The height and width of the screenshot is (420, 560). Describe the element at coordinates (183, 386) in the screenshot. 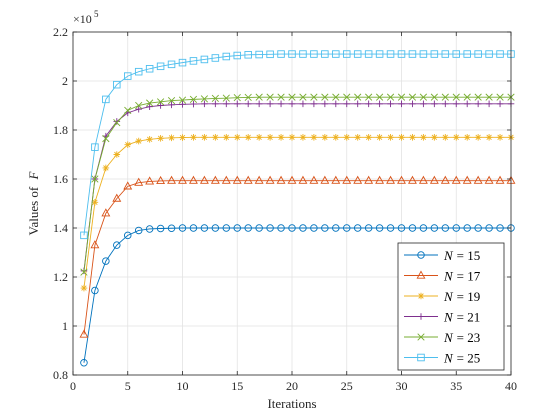

I see `x-tick-label: 10` at that location.